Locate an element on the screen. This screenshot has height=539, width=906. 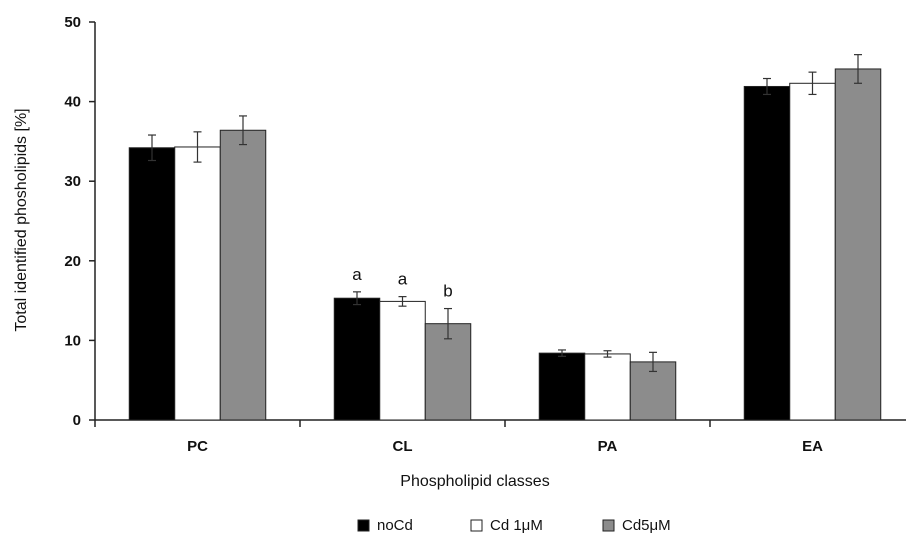
y-tick-label: 40 is located at coordinates (72, 102).